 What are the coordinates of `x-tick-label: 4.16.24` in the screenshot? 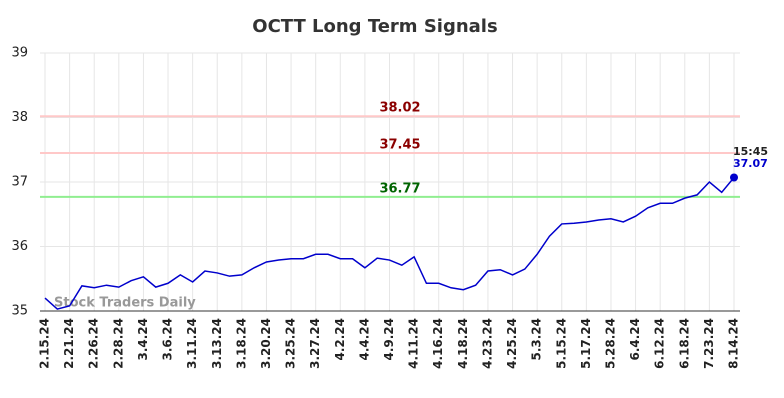 It's located at (438, 343).